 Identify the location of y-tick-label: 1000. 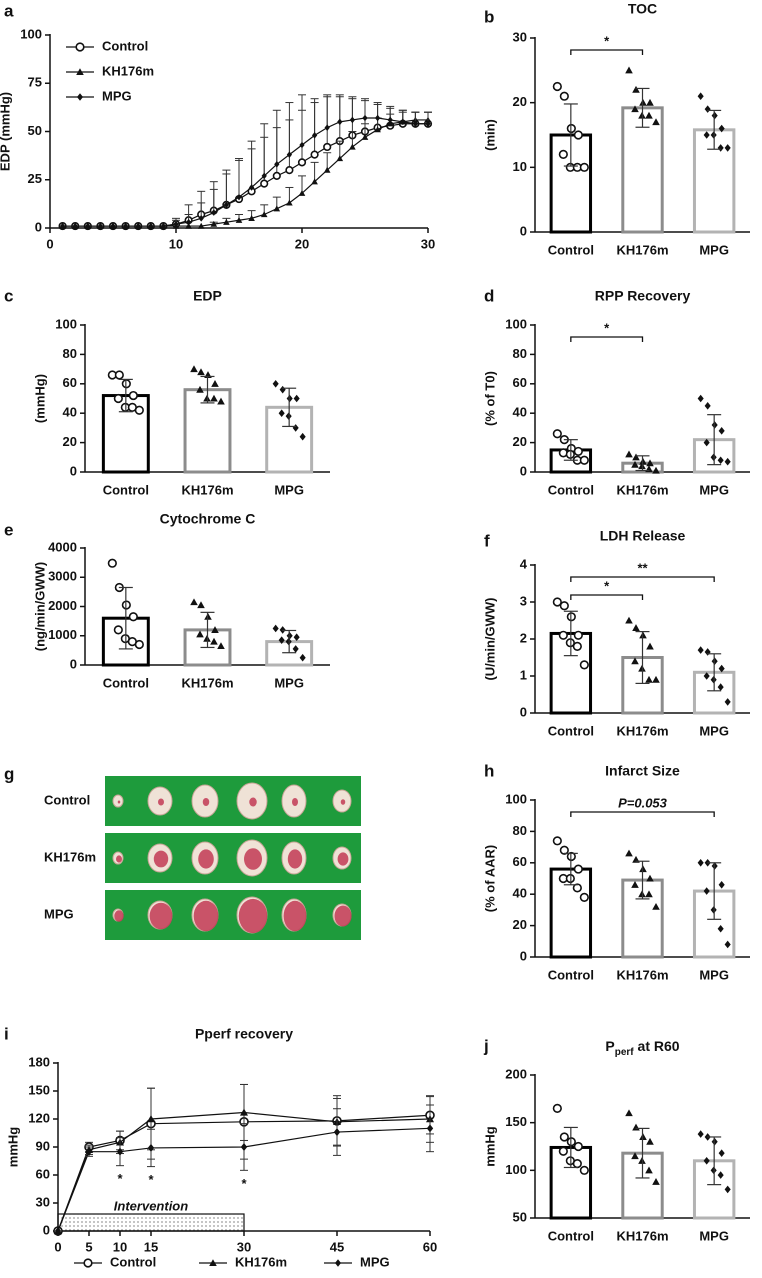
(62, 634).